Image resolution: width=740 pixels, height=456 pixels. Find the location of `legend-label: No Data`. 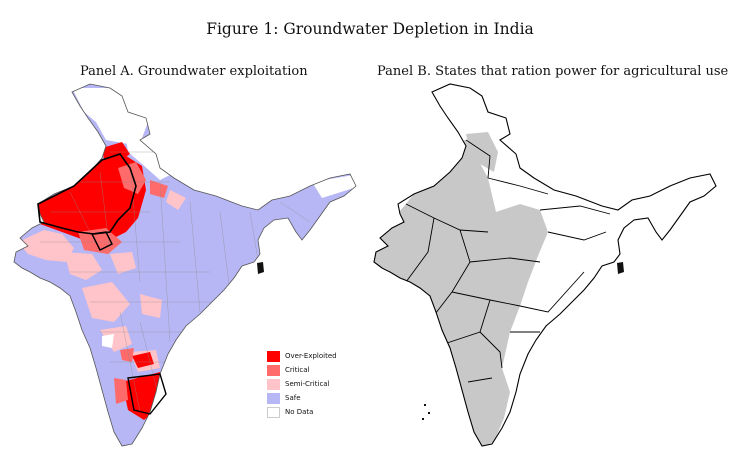

legend-label: No Data is located at coordinates (299, 412).